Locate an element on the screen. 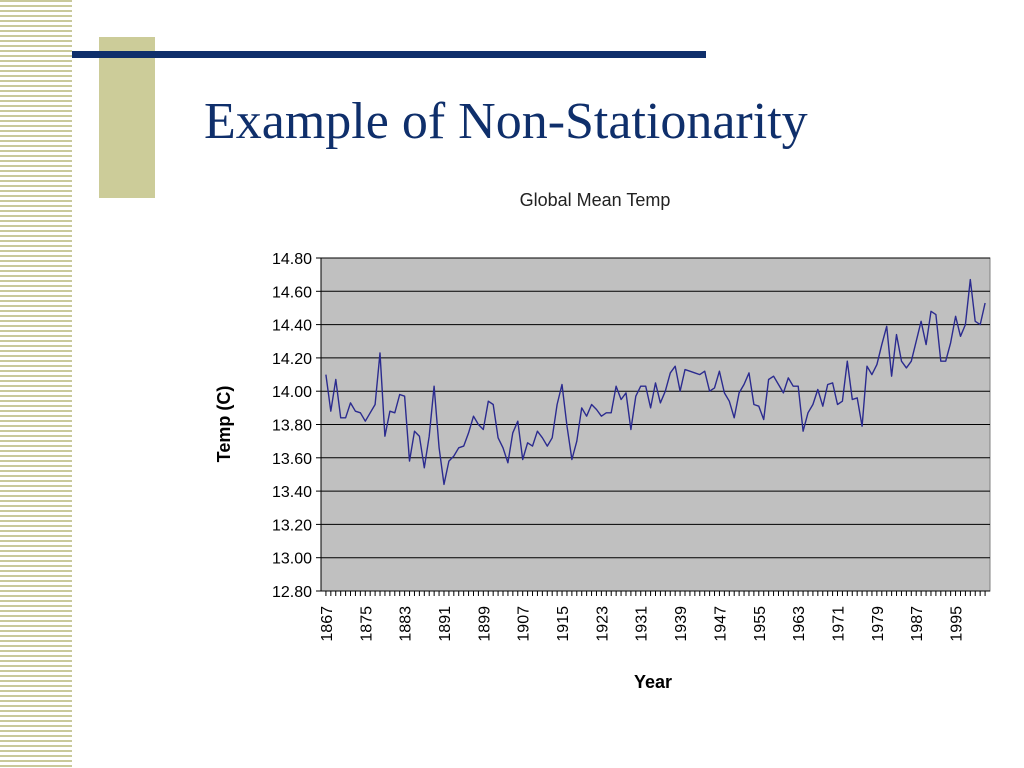 The height and width of the screenshot is (768, 1024). title-rule-line is located at coordinates (389, 54).